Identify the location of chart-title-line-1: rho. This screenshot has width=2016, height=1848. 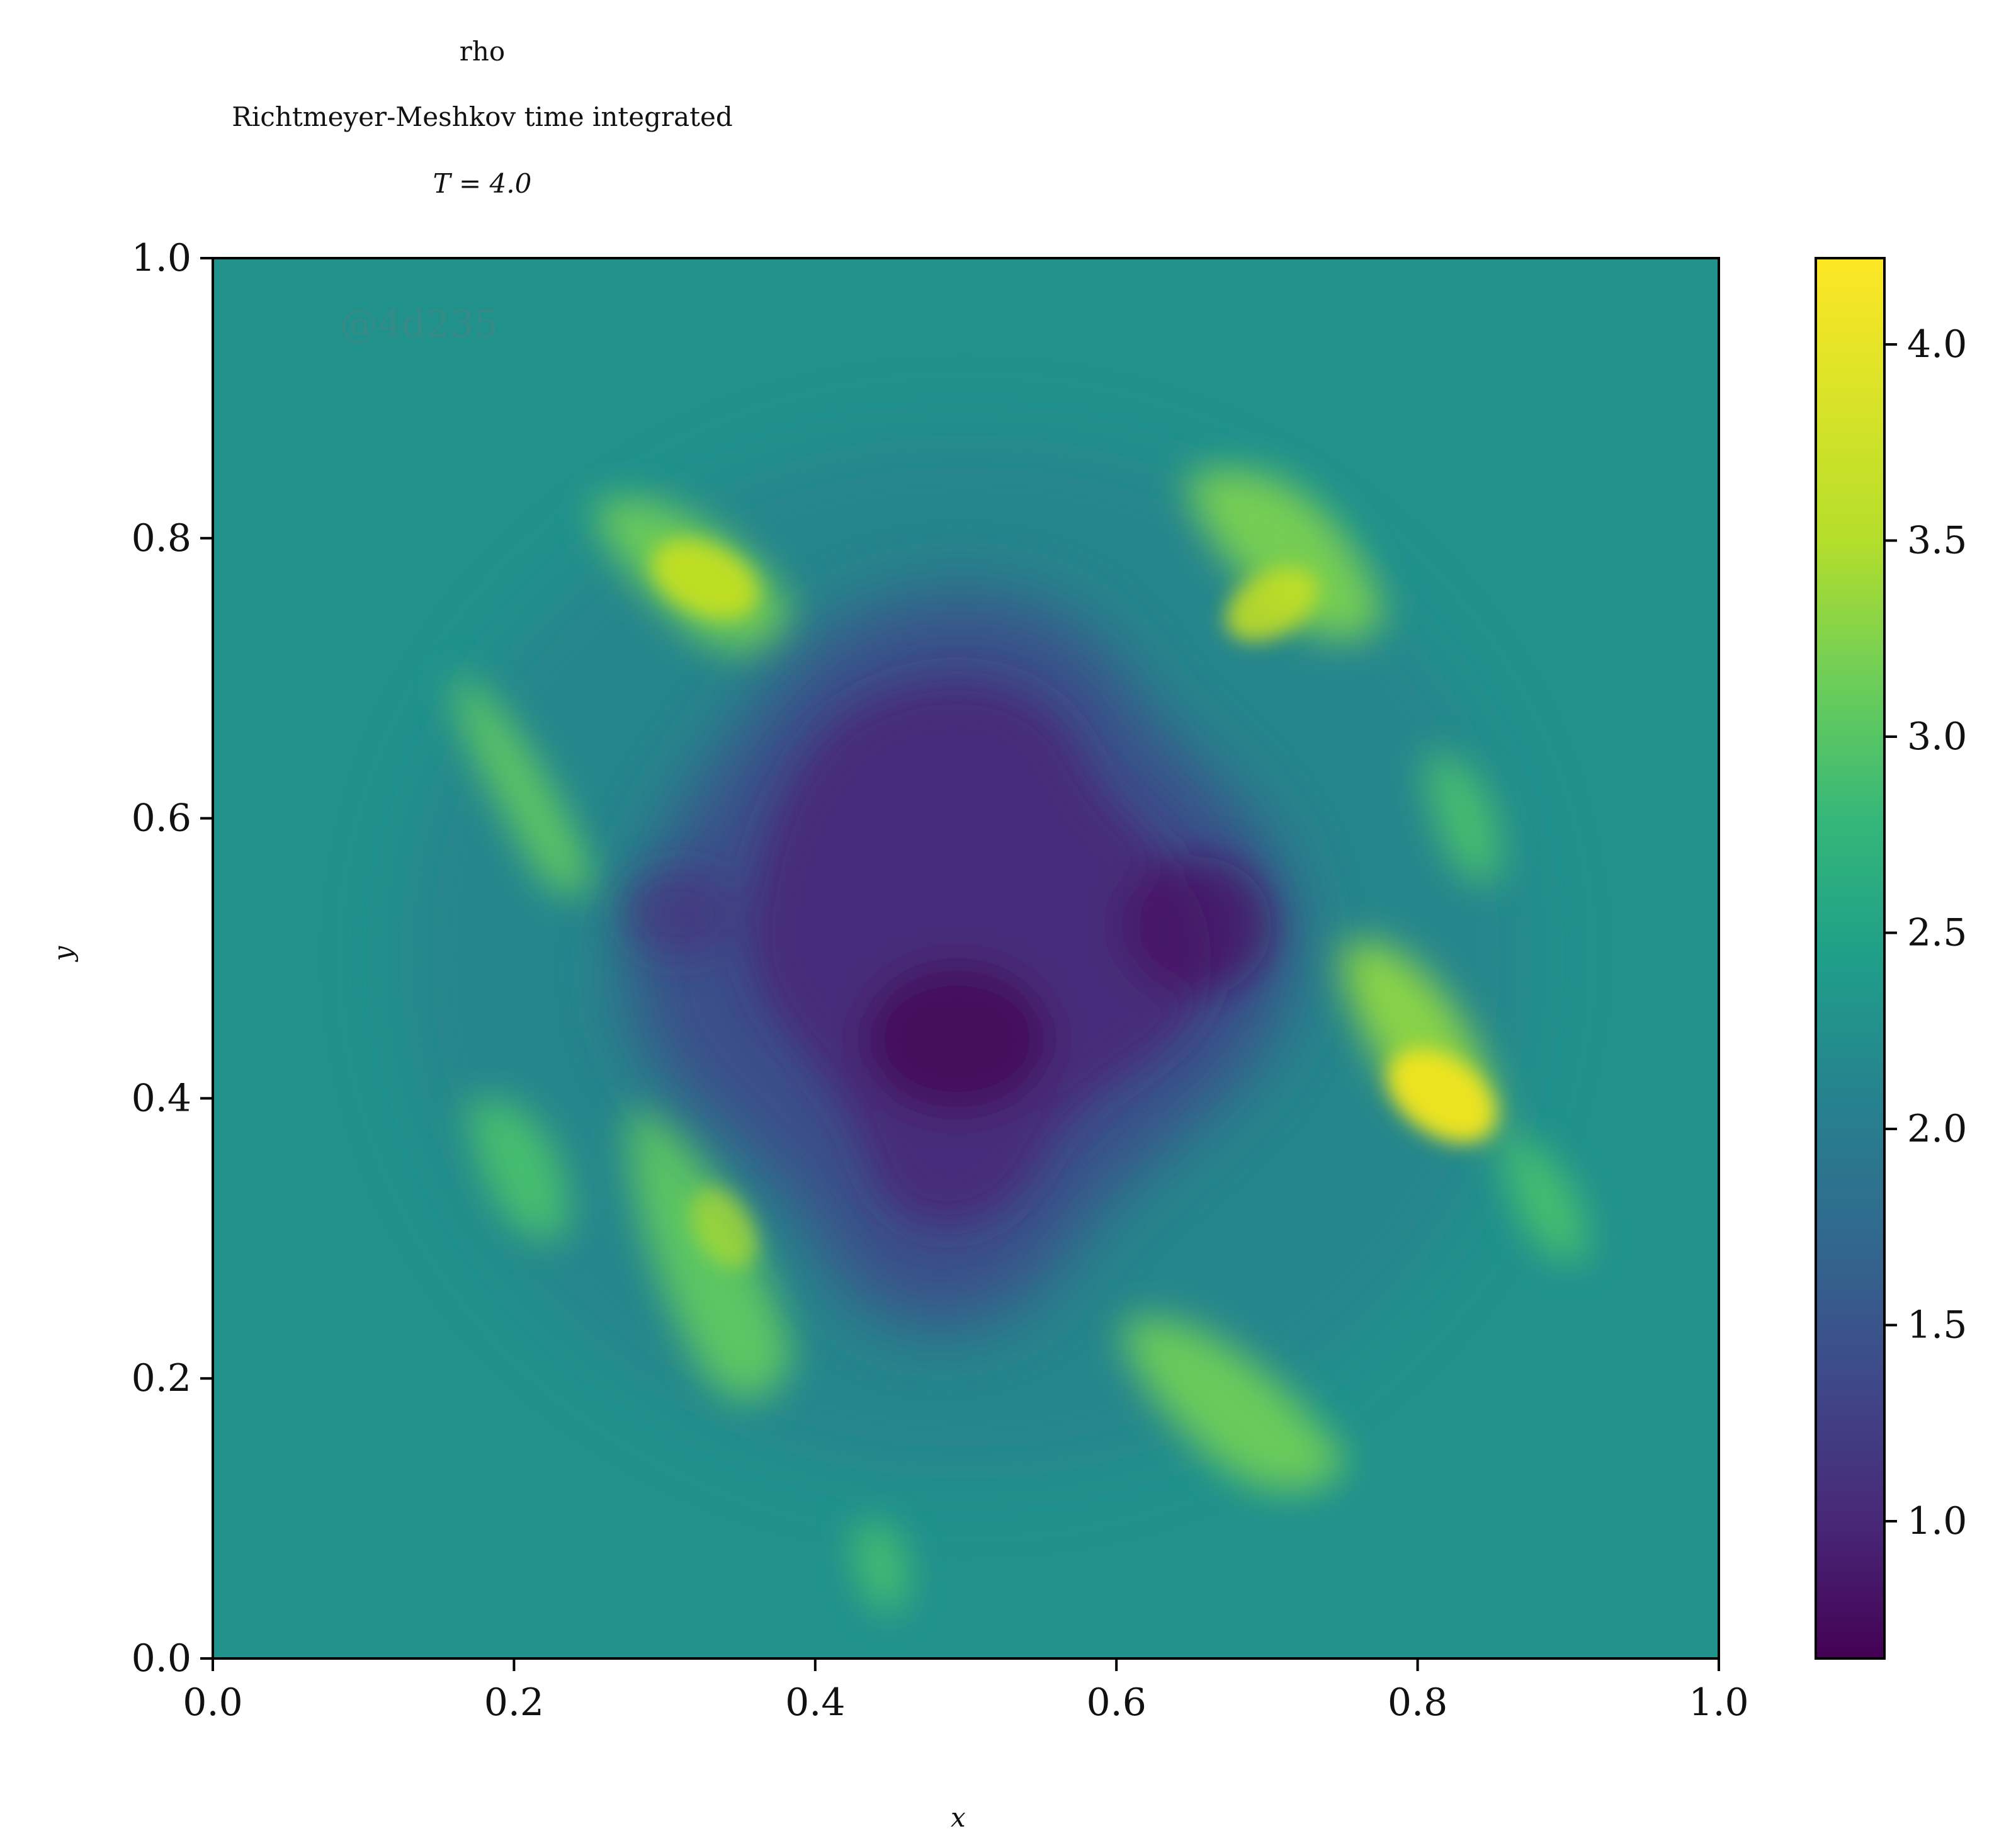
(482, 51).